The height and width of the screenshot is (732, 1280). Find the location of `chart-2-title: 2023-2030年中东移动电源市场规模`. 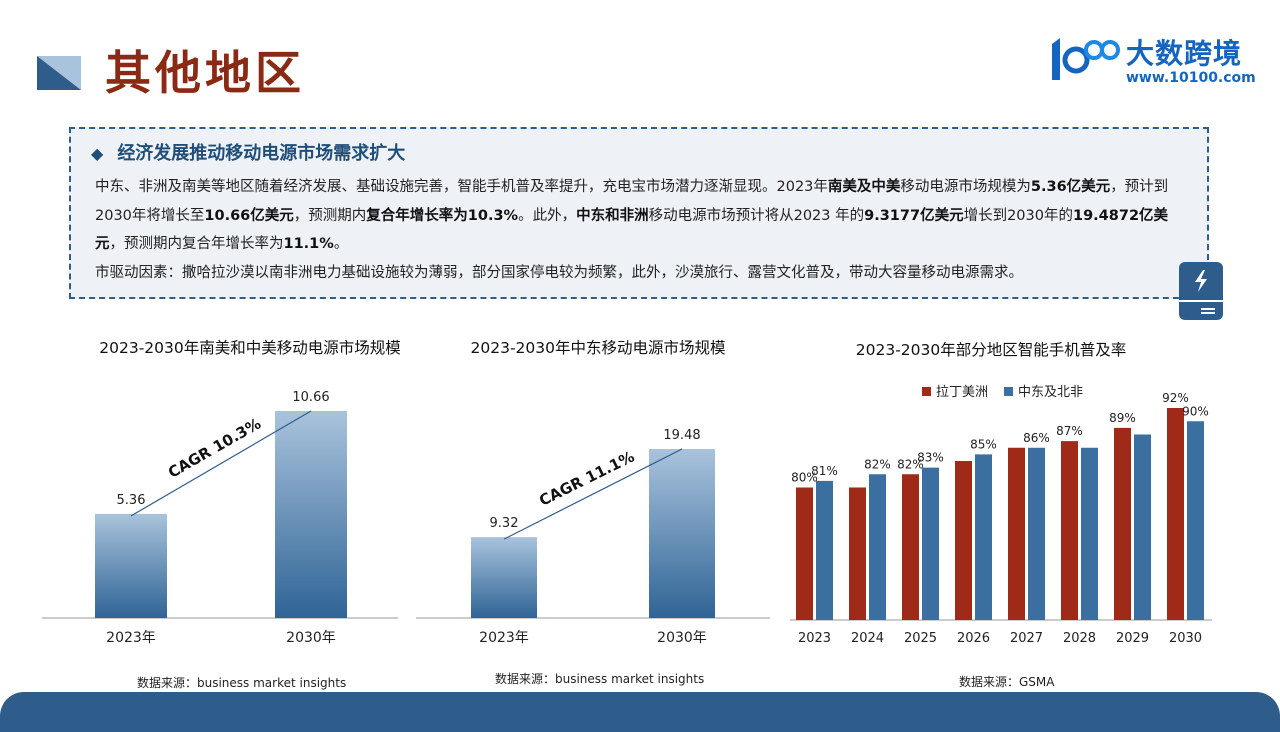

chart-2-title: 2023-2030年中东移动电源市场规模 is located at coordinates (598, 348).